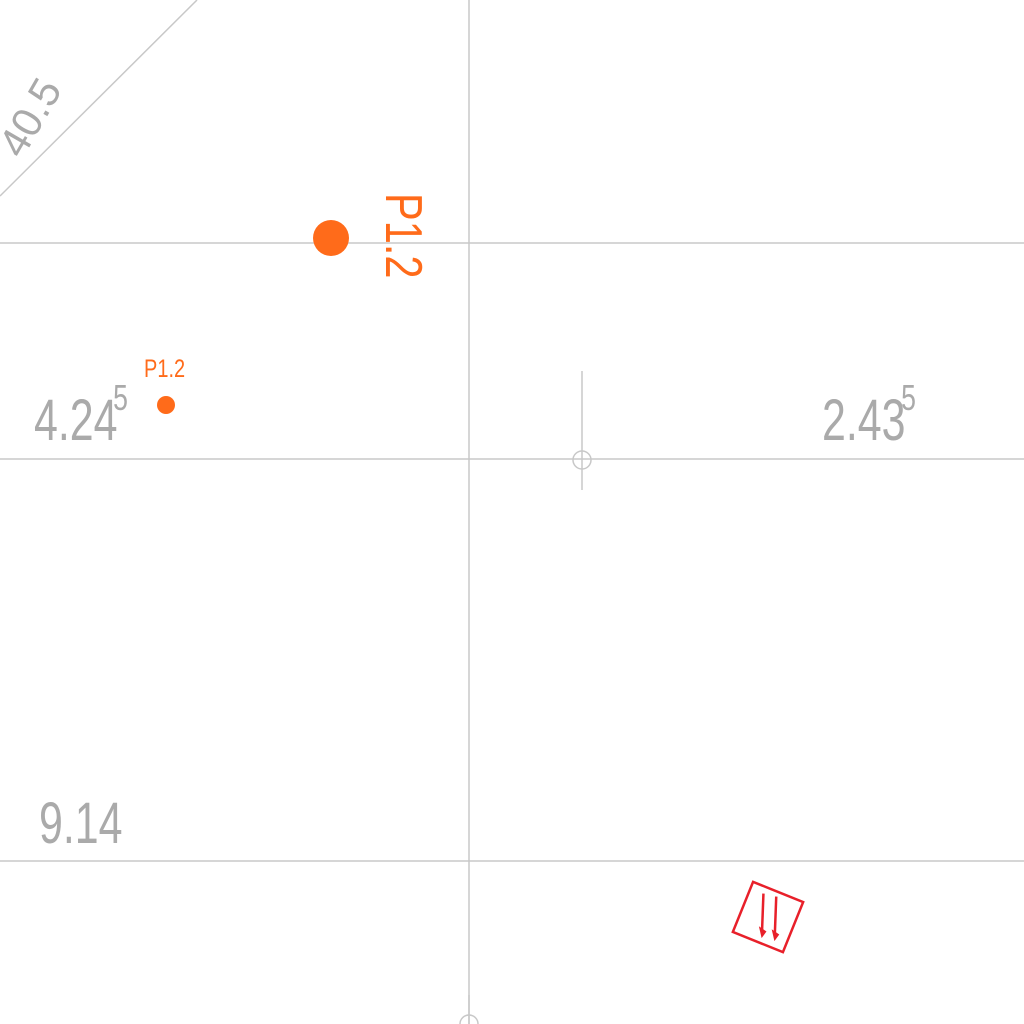 This screenshot has width=1024, height=1024. Describe the element at coordinates (404, 236) in the screenshot. I see `point-label-large: P1.2` at that location.